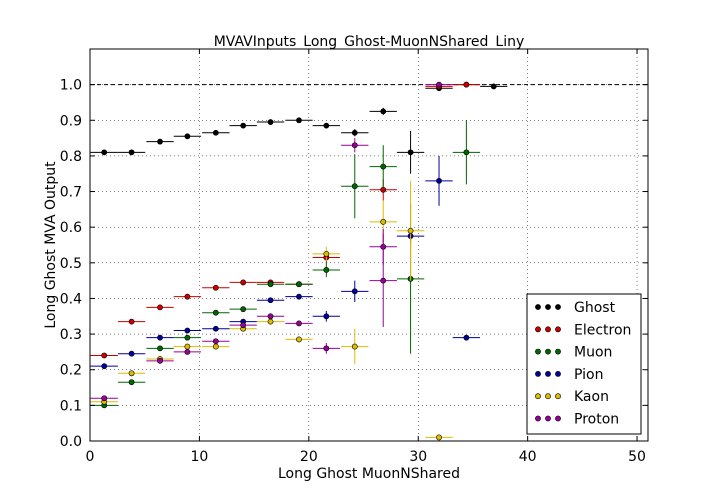 This screenshot has width=720, height=504. I want to click on legend-box, so click(584, 364).